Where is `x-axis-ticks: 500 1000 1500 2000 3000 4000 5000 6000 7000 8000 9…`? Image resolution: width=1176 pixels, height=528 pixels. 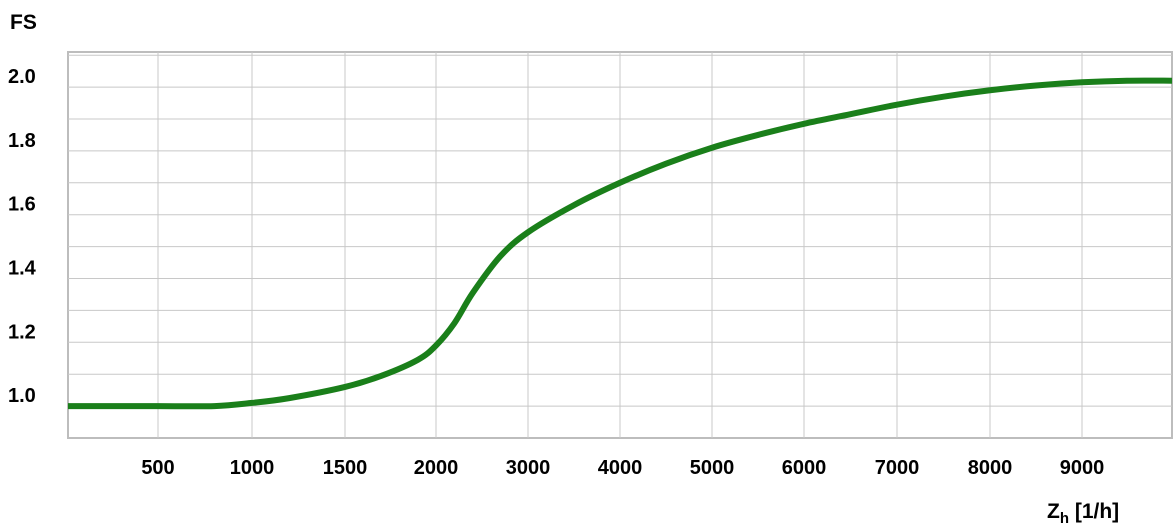 x-axis-ticks: 500 1000 1500 2000 3000 4000 5000 6000 7000 8000 9… is located at coordinates (622, 468).